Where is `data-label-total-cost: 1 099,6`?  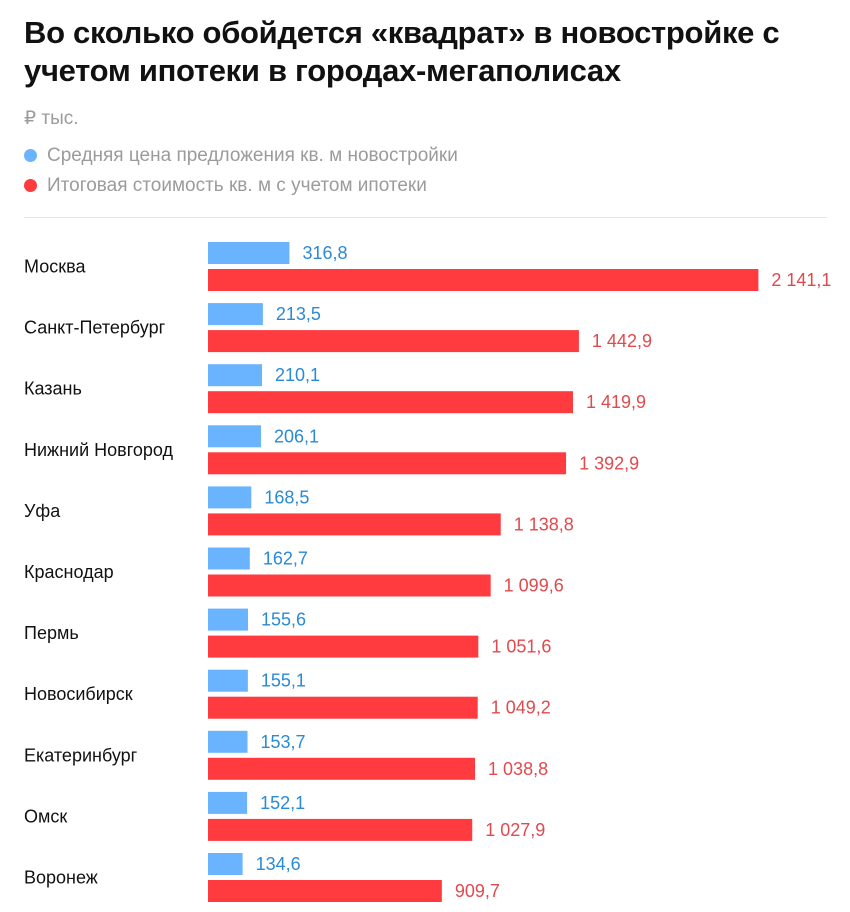
data-label-total-cost: 1 099,6 is located at coordinates (534, 586).